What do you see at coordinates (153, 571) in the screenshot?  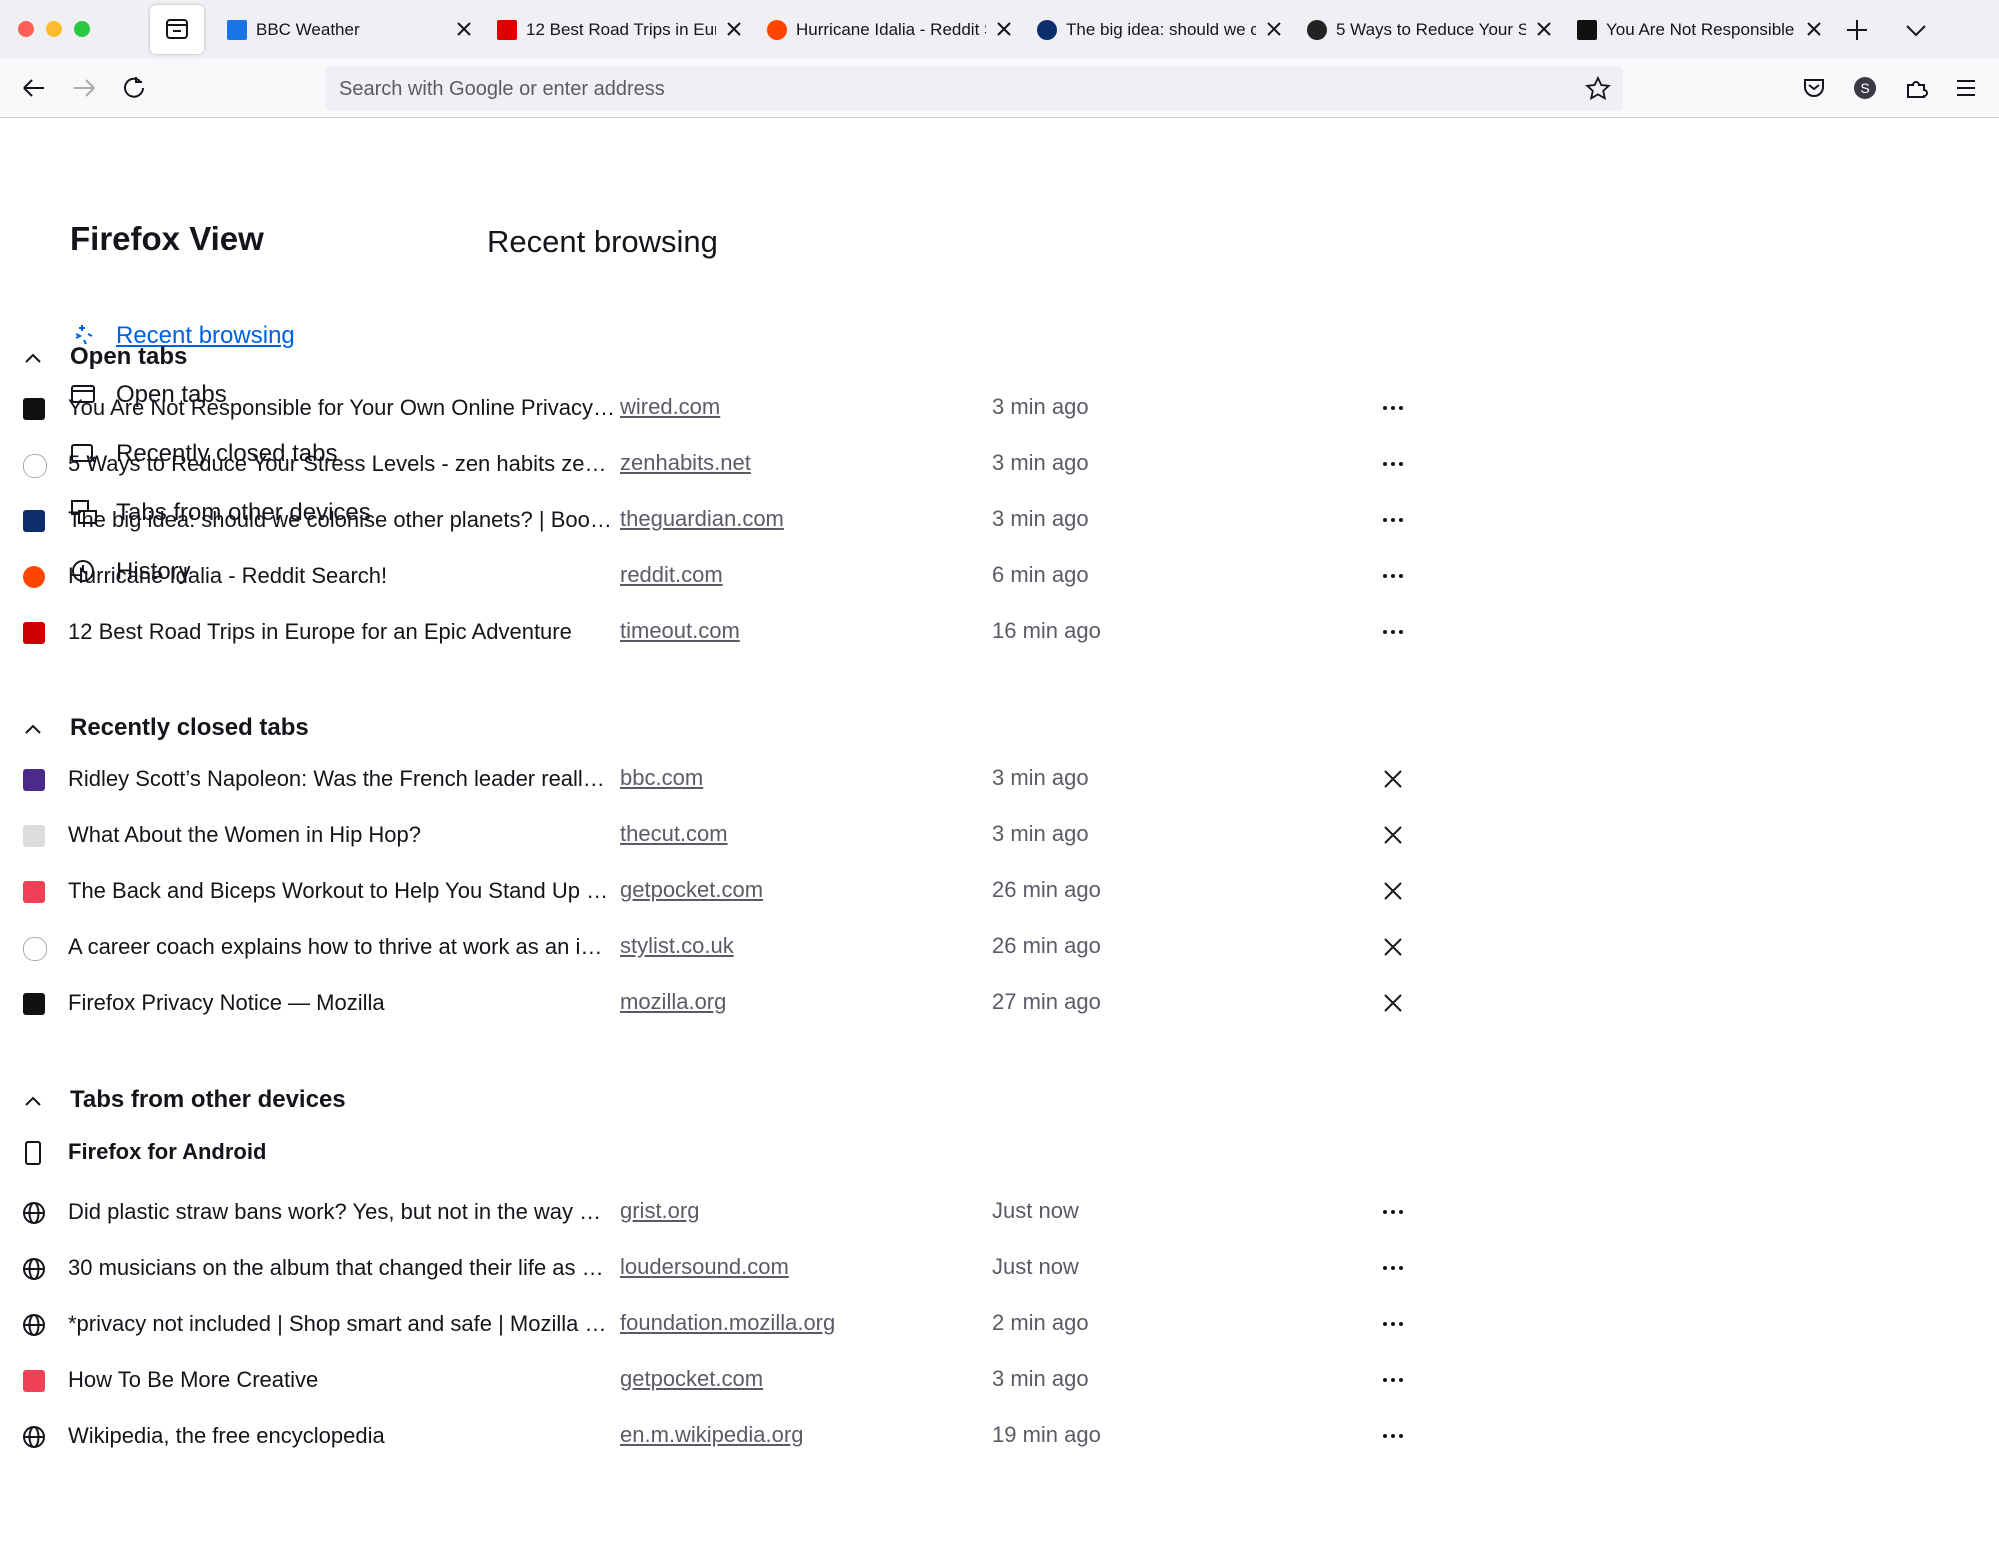 I see `sidebar-item: History` at bounding box center [153, 571].